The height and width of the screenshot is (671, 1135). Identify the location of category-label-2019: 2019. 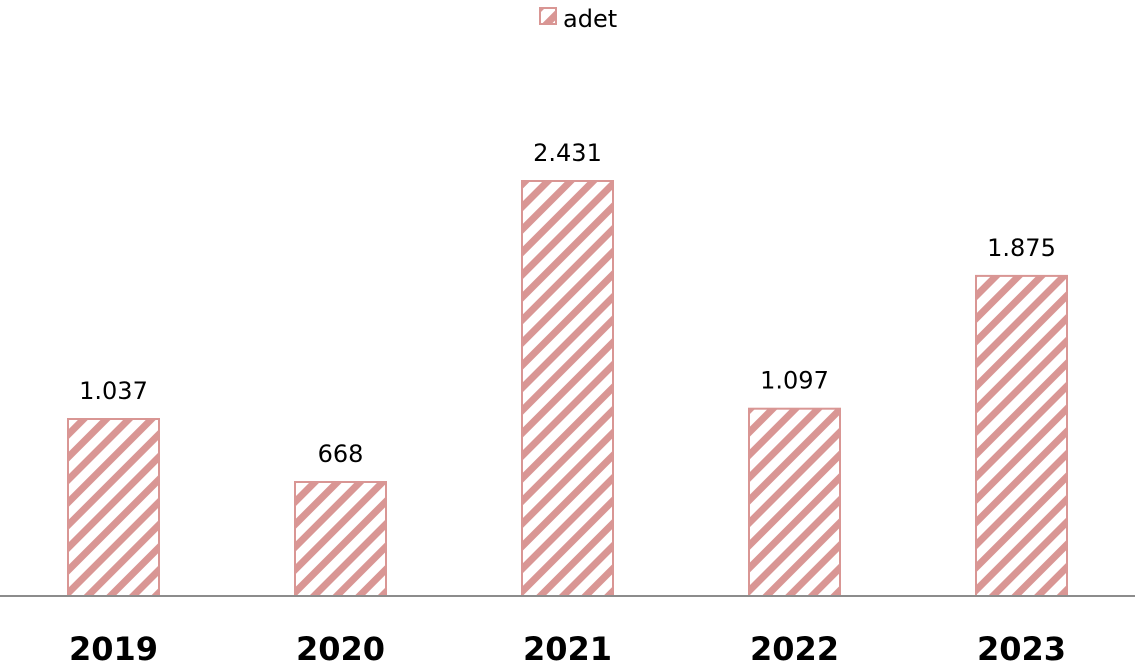
(113, 649).